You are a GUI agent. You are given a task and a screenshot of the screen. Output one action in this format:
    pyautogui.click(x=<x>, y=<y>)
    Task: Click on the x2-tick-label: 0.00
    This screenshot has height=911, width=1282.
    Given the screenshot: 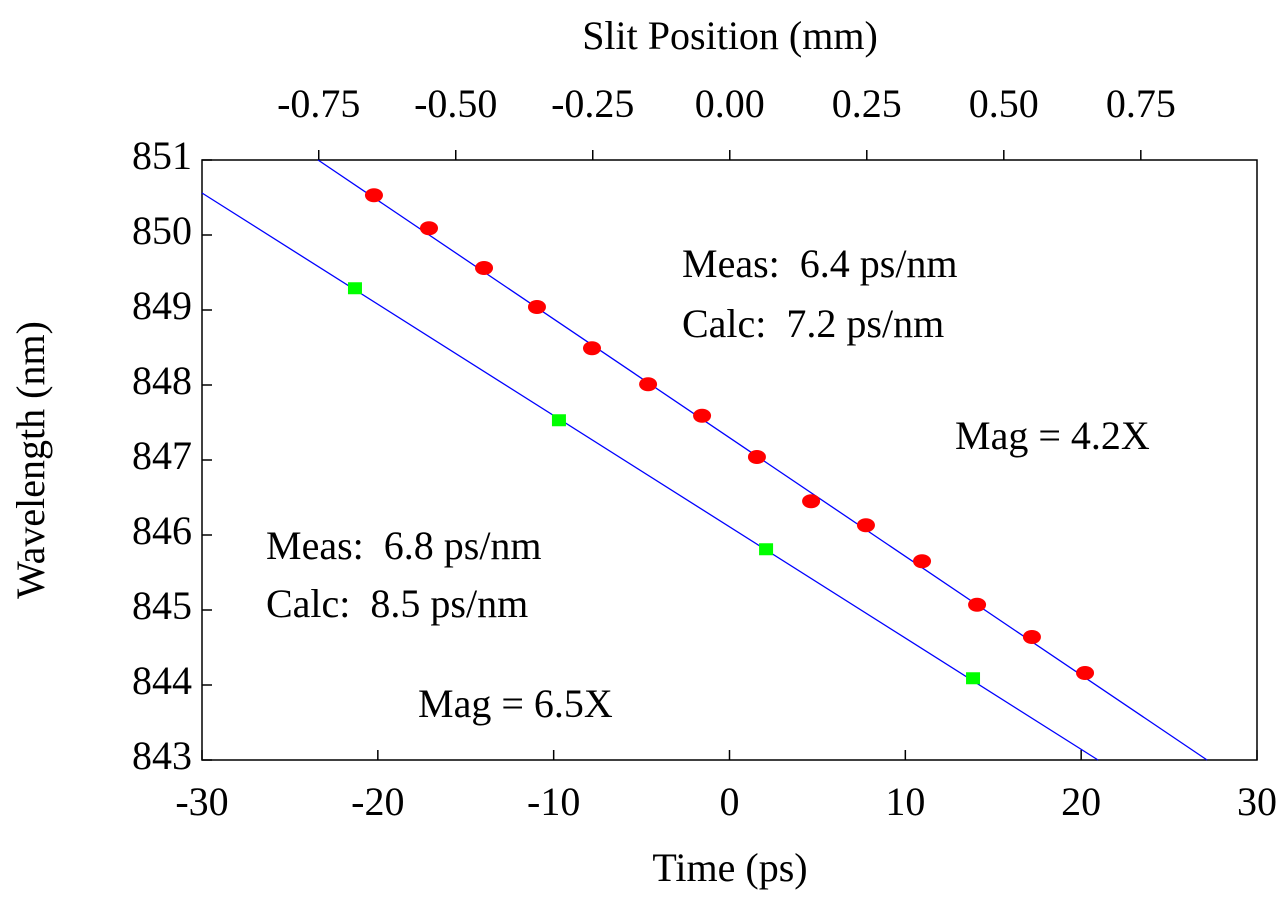 What is the action you would take?
    pyautogui.click(x=730, y=103)
    